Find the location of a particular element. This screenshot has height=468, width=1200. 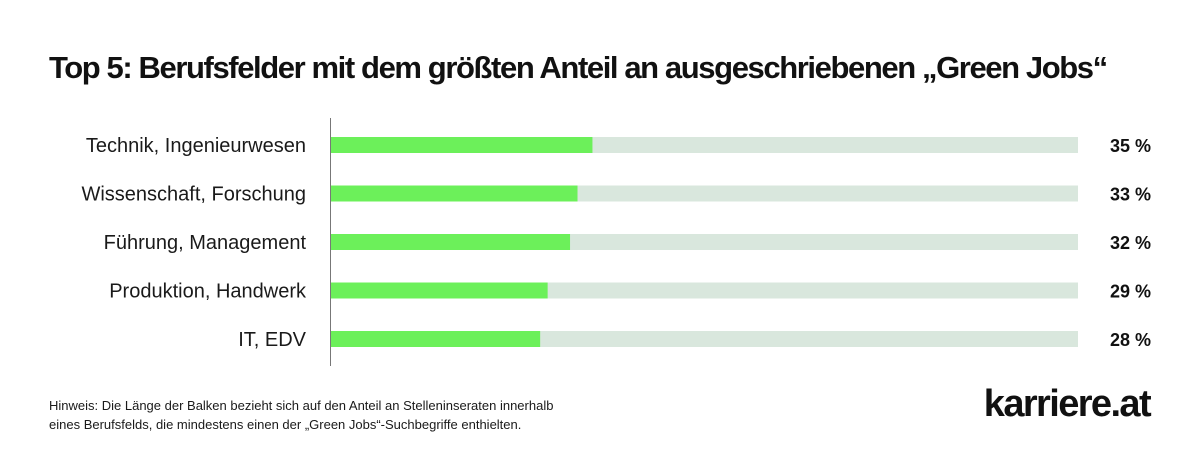

value-label: 32 % is located at coordinates (1130, 243).